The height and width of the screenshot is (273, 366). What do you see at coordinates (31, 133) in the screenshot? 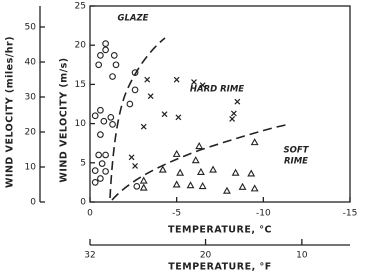
I see `y2-tick-label: 20` at bounding box center [31, 133].